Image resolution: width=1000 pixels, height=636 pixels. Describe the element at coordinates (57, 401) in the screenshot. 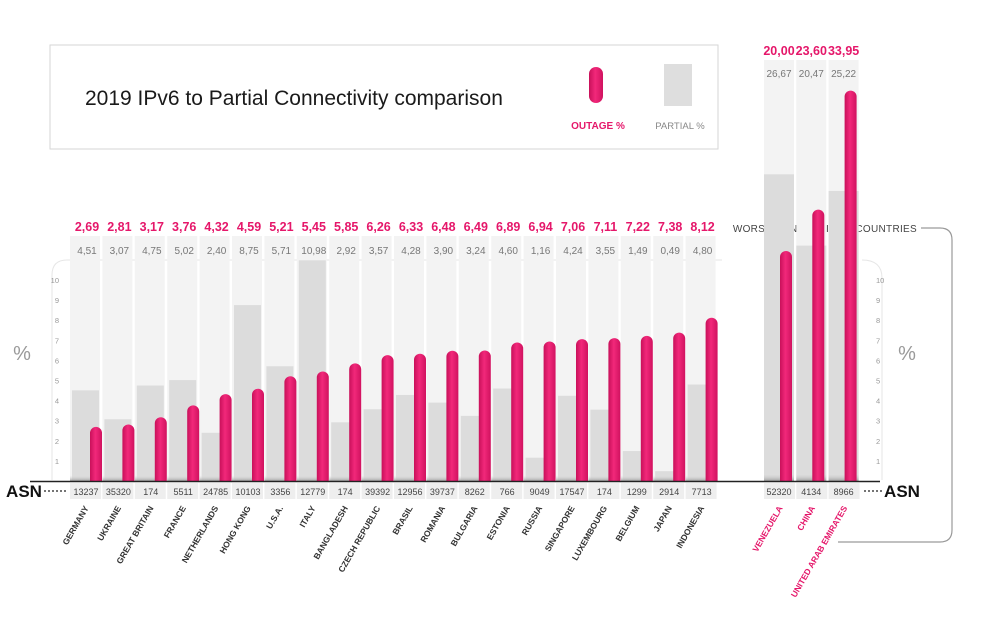

I see `y-tick-label: 4` at that location.